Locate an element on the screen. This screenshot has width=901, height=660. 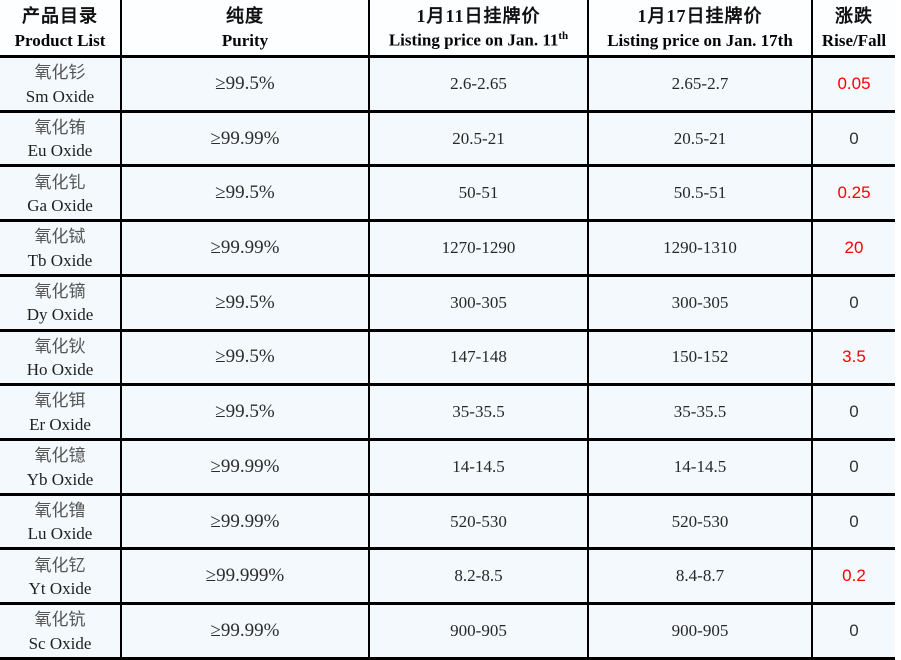
product-name-en: Dy Oxide is located at coordinates (60, 315).